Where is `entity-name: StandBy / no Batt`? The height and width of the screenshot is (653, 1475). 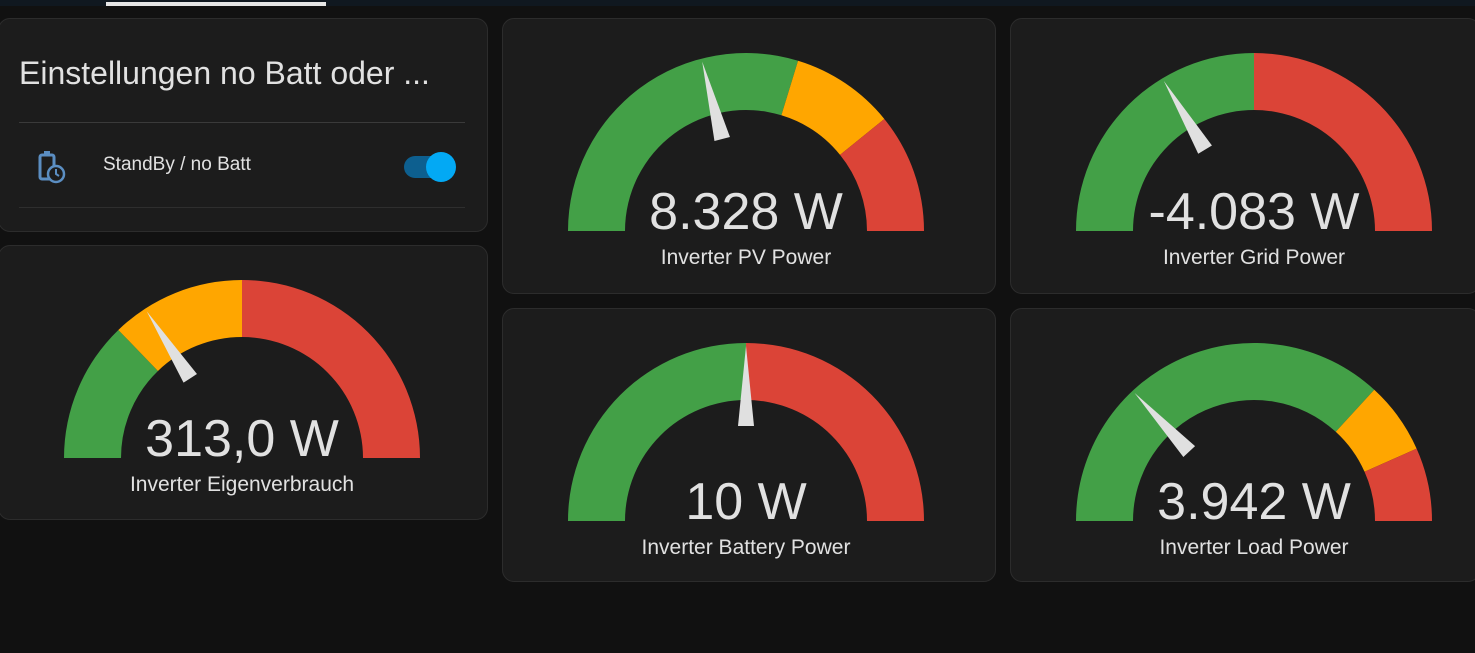 entity-name: StandBy / no Batt is located at coordinates (177, 164).